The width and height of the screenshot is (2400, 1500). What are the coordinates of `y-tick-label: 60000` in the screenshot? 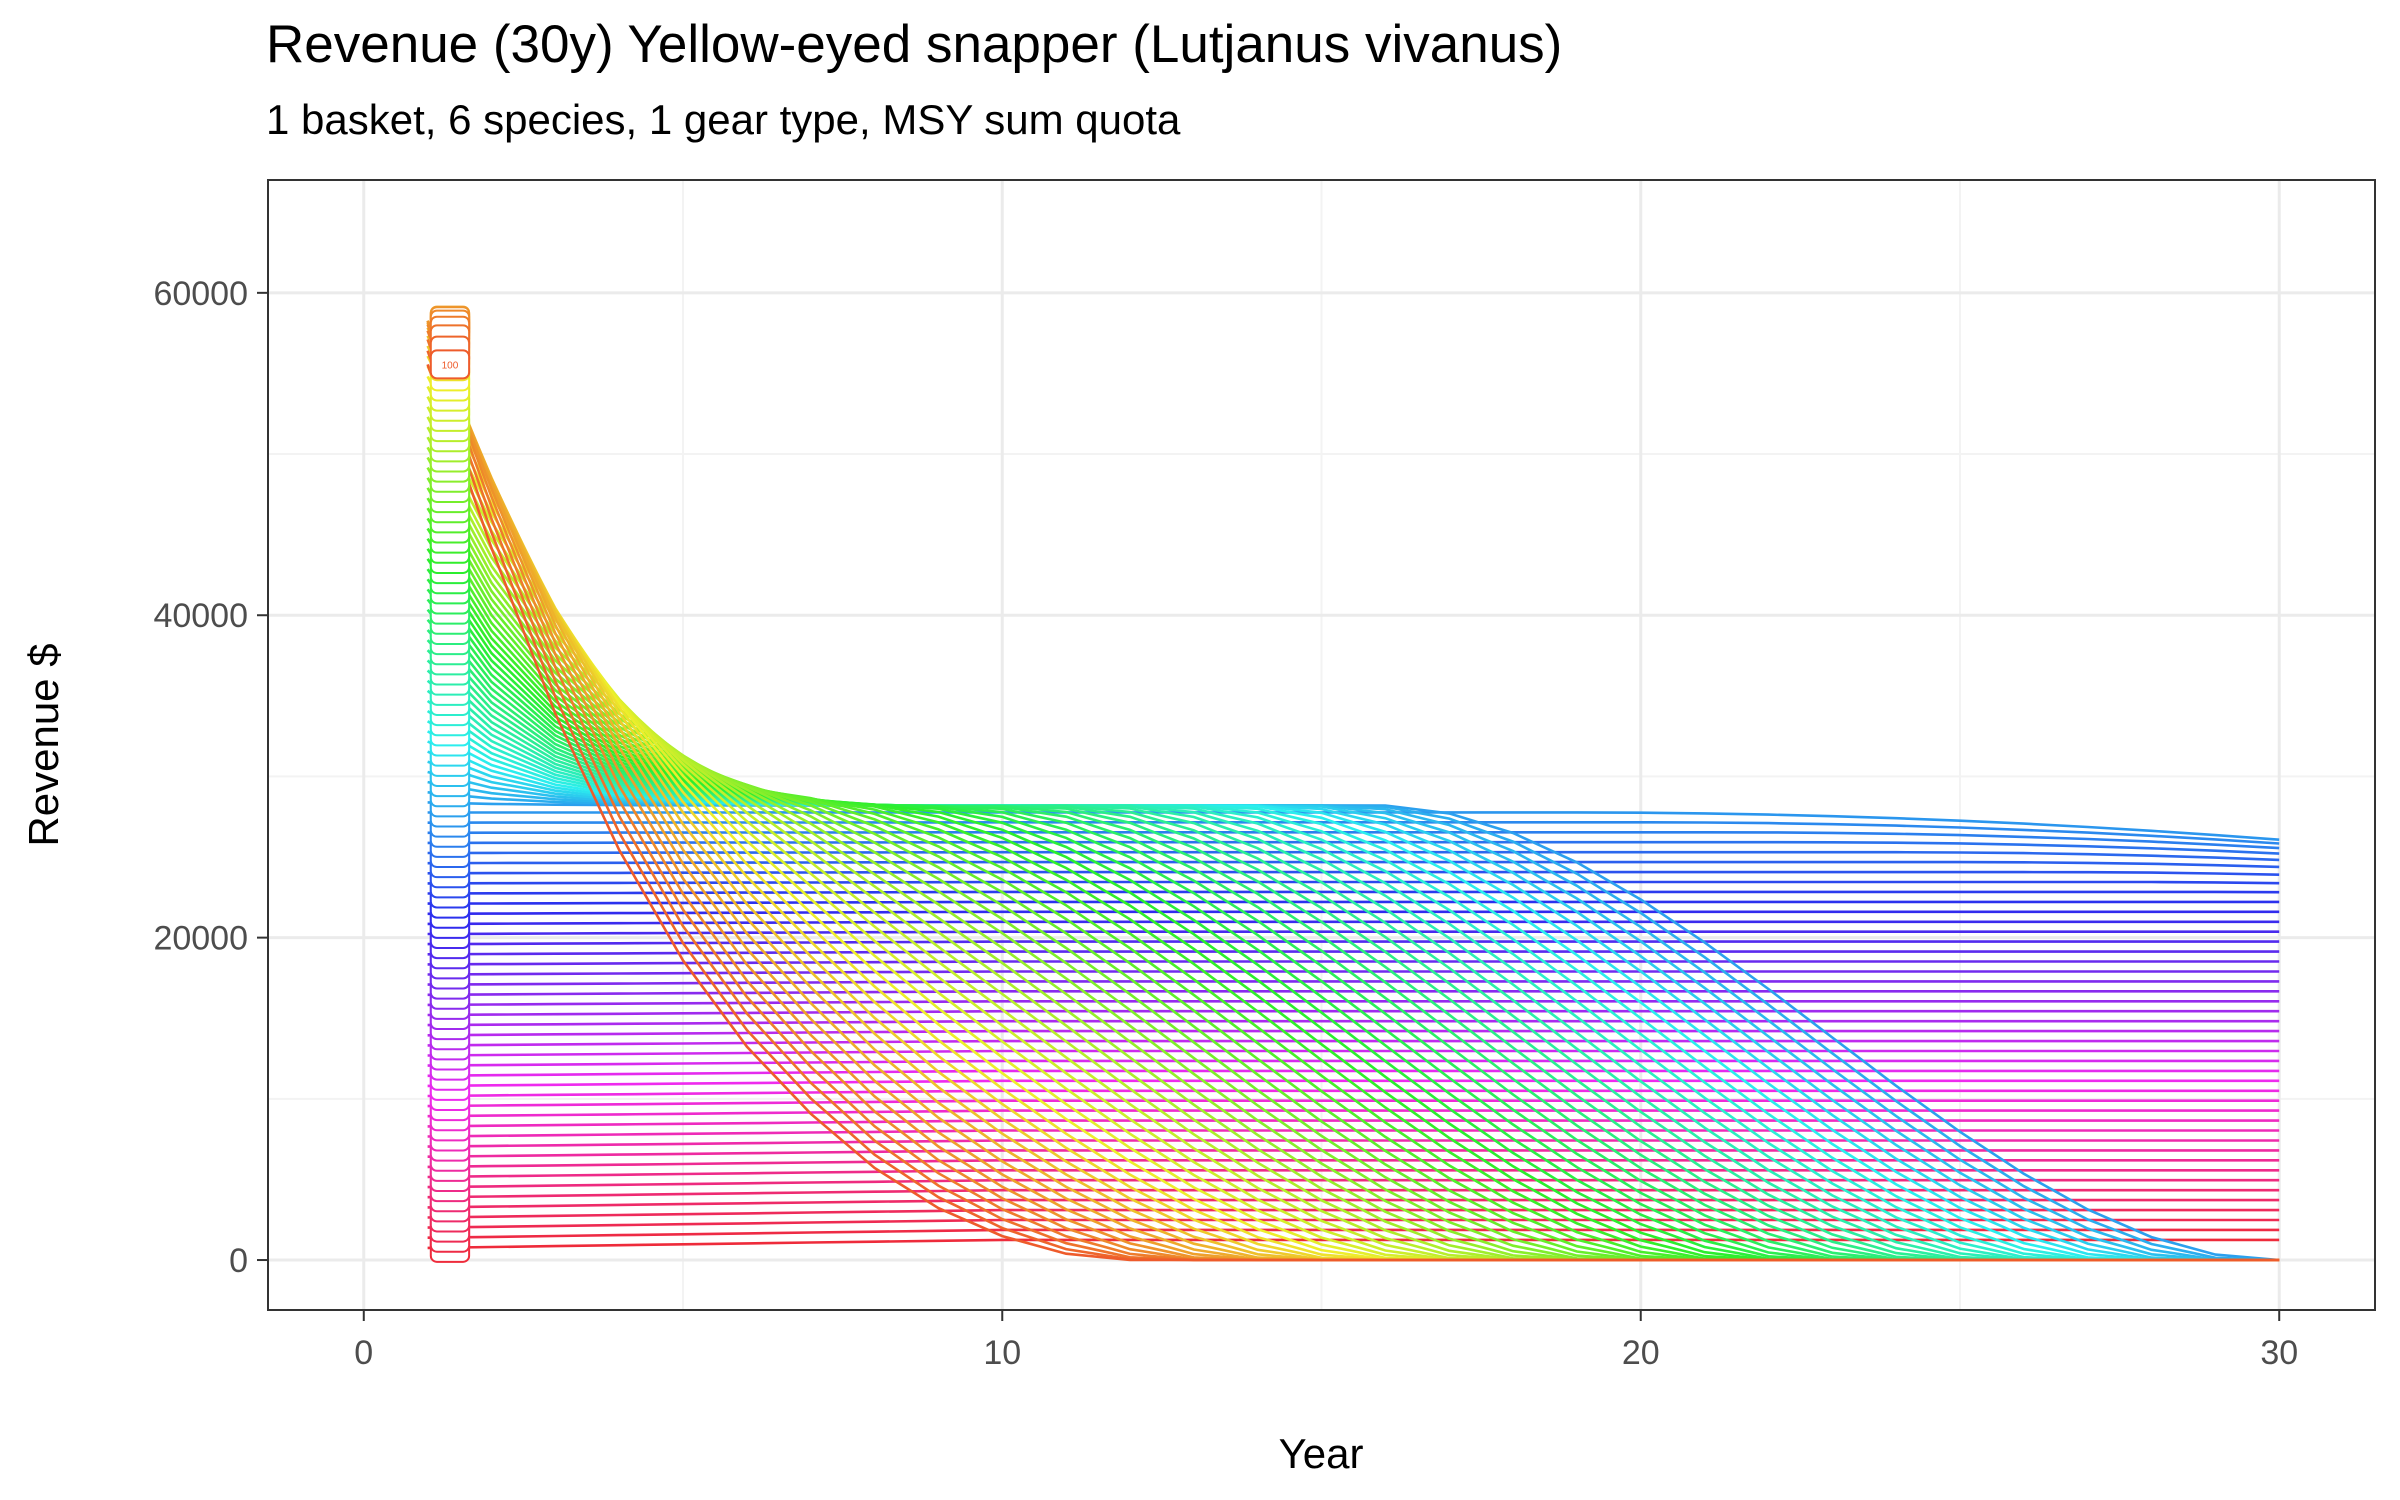 It's located at (200, 294).